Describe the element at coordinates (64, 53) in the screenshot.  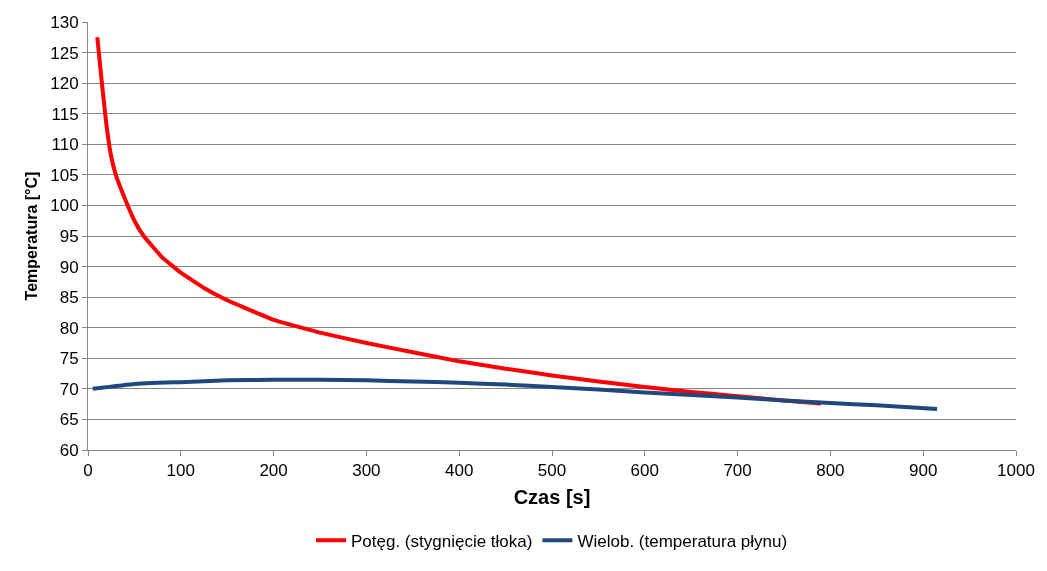
I see `y-tick-label: 125` at that location.